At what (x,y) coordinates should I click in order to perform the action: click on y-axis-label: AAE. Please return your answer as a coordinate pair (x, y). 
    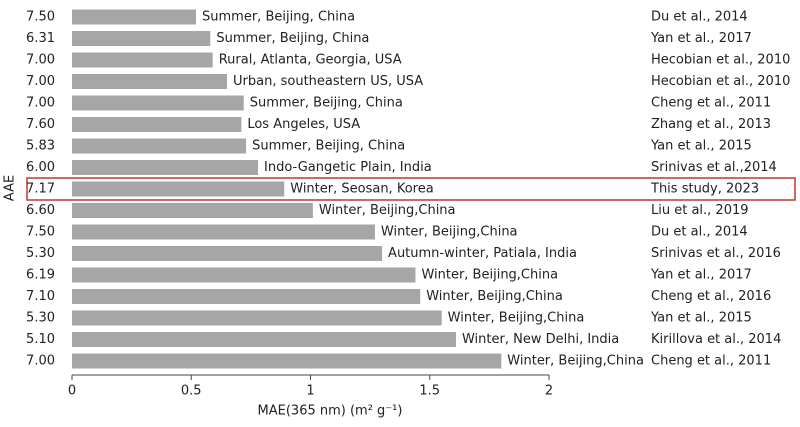
    Looking at the image, I should click on (10, 188).